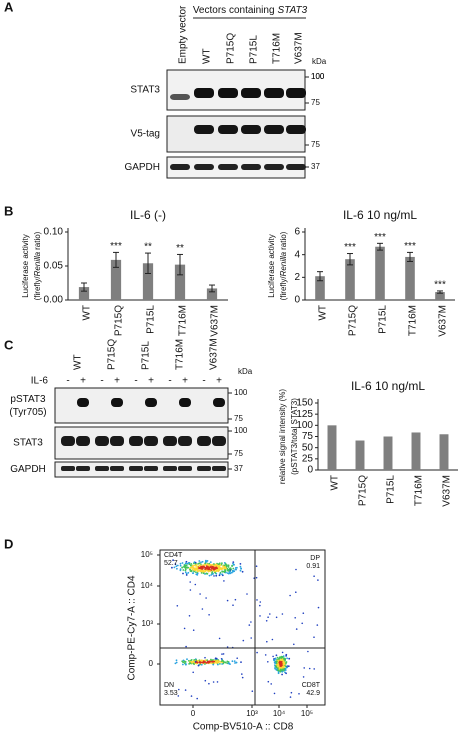  What do you see at coordinates (307, 713) in the screenshot?
I see `x-tick-label: 10⁵` at bounding box center [307, 713].